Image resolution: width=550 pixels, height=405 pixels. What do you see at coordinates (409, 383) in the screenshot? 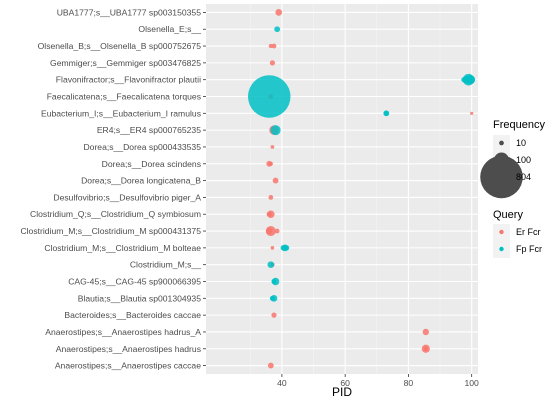
I see `x-tick-label: 80` at bounding box center [409, 383].